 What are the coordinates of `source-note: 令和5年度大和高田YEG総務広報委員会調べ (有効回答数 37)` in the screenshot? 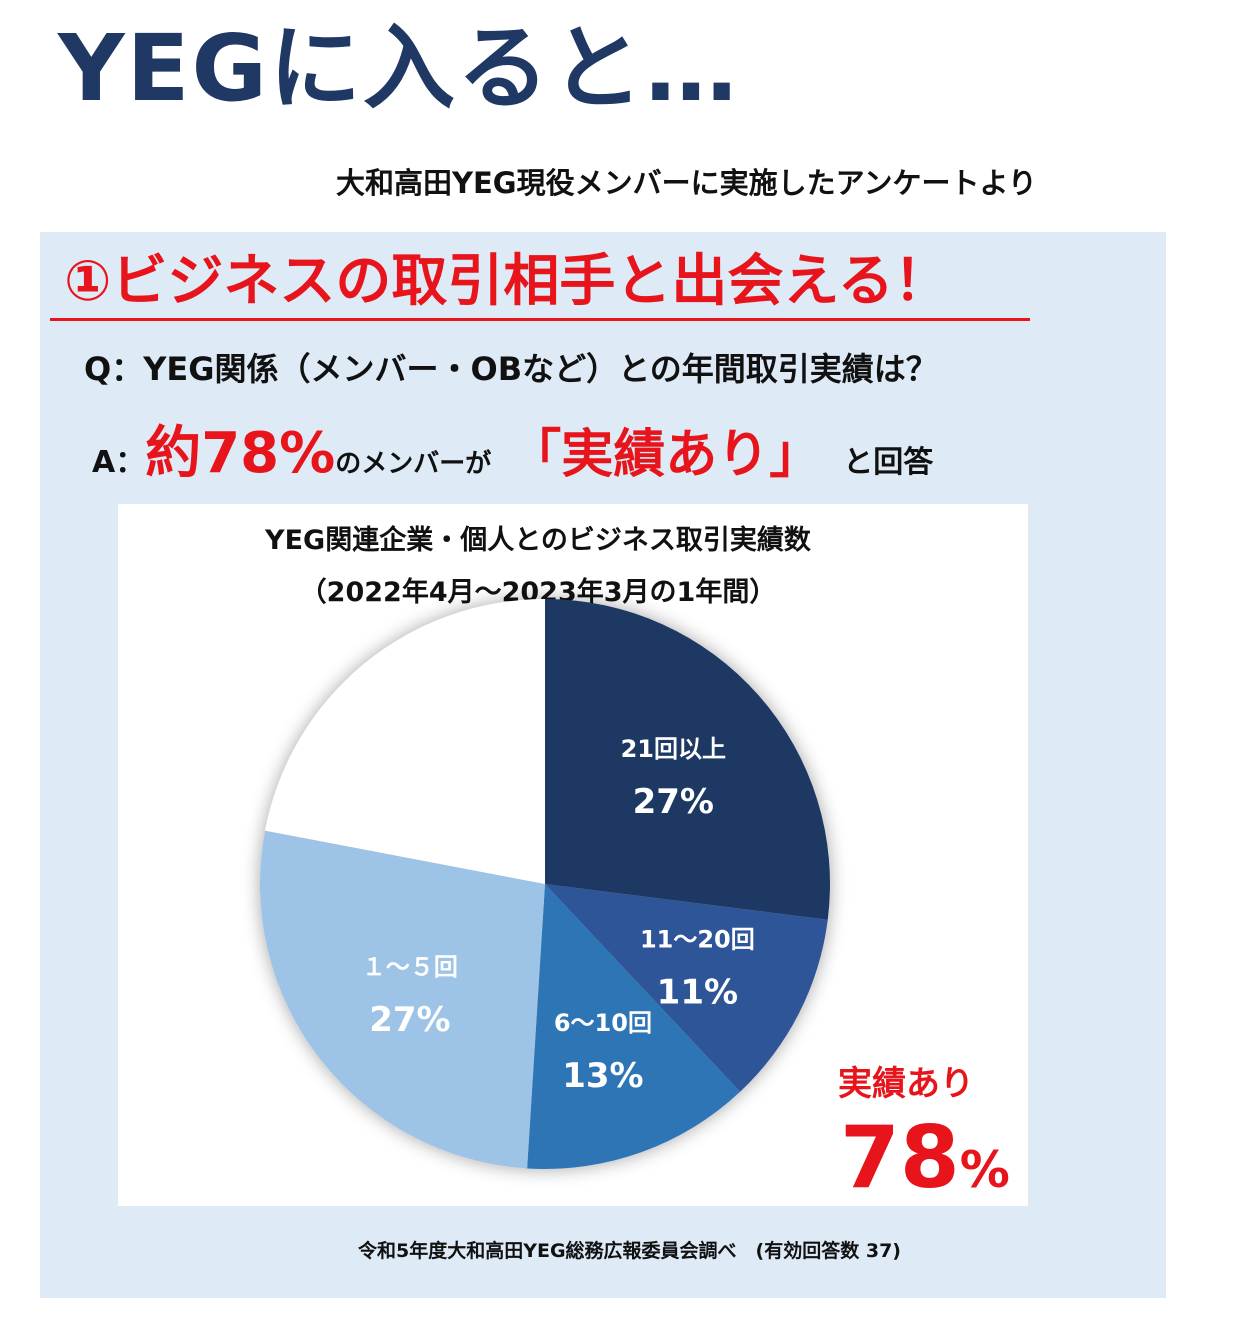 It's located at (629, 1251).